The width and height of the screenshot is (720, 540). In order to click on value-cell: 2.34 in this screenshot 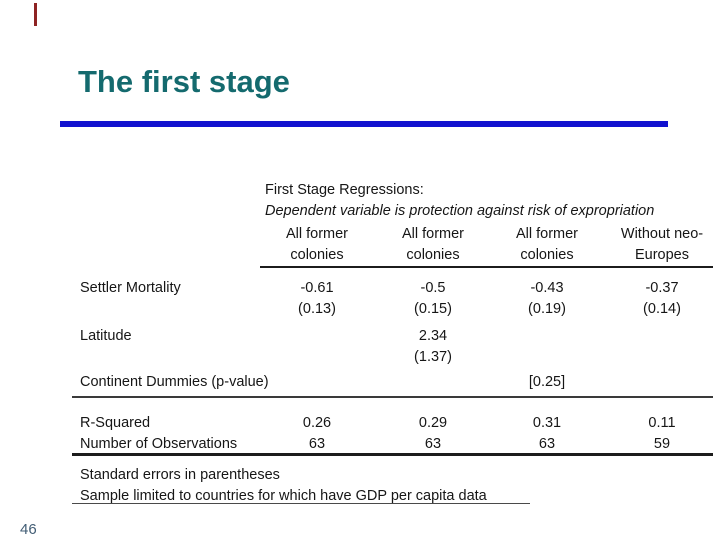, I will do `click(433, 336)`.